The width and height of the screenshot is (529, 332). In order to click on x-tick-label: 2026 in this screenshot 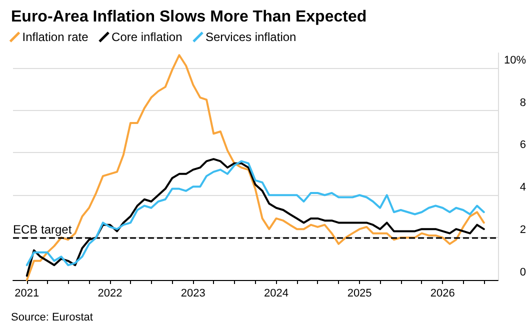, I will do `click(442, 294)`.